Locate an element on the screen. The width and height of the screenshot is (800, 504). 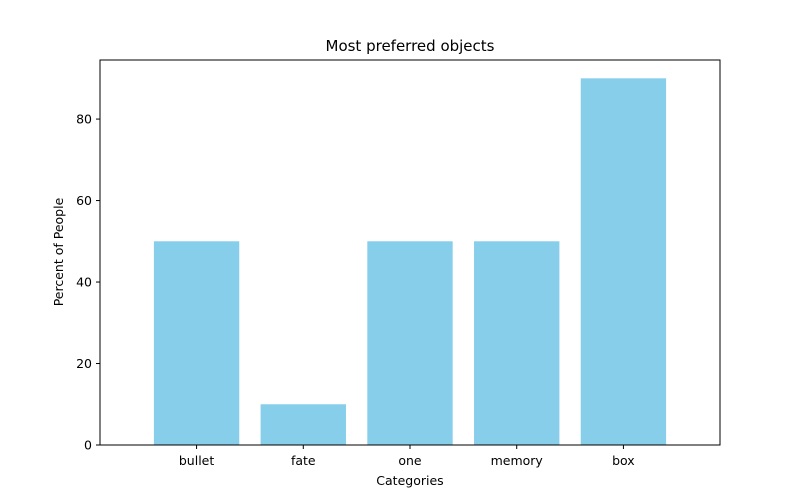
x-tick-label: memory is located at coordinates (517, 460).